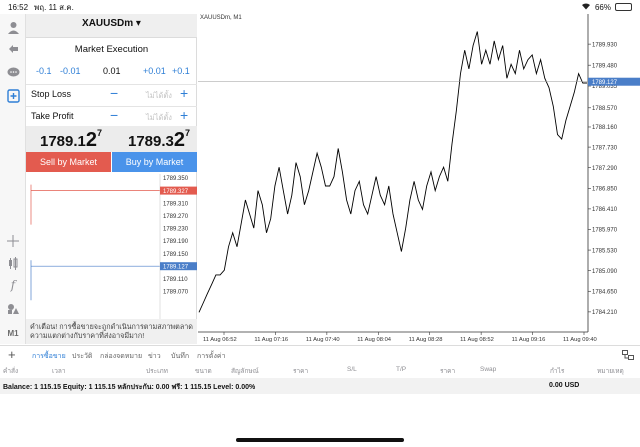  Describe the element at coordinates (68, 162) in the screenshot. I see `sell-by-market-button: Sell by Market` at that location.